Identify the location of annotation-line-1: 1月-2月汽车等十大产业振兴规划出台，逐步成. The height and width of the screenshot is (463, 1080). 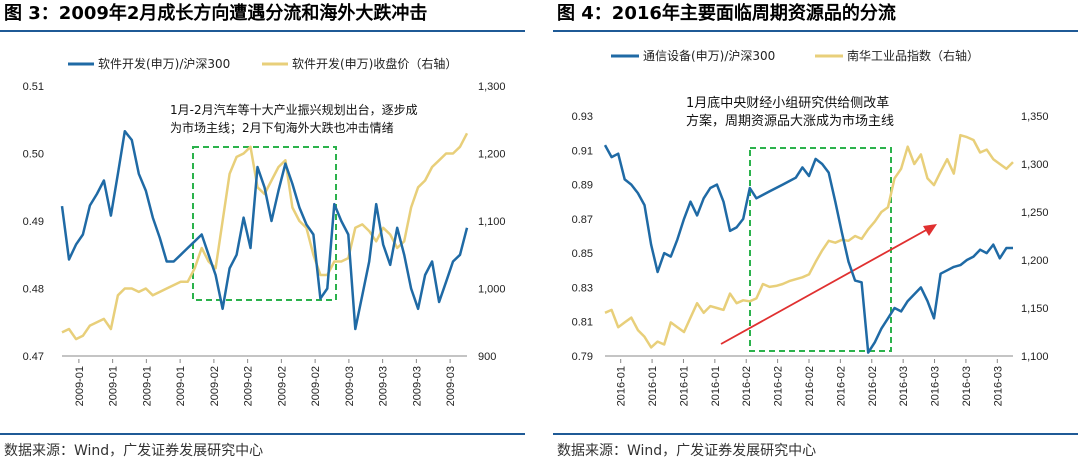
(294, 109).